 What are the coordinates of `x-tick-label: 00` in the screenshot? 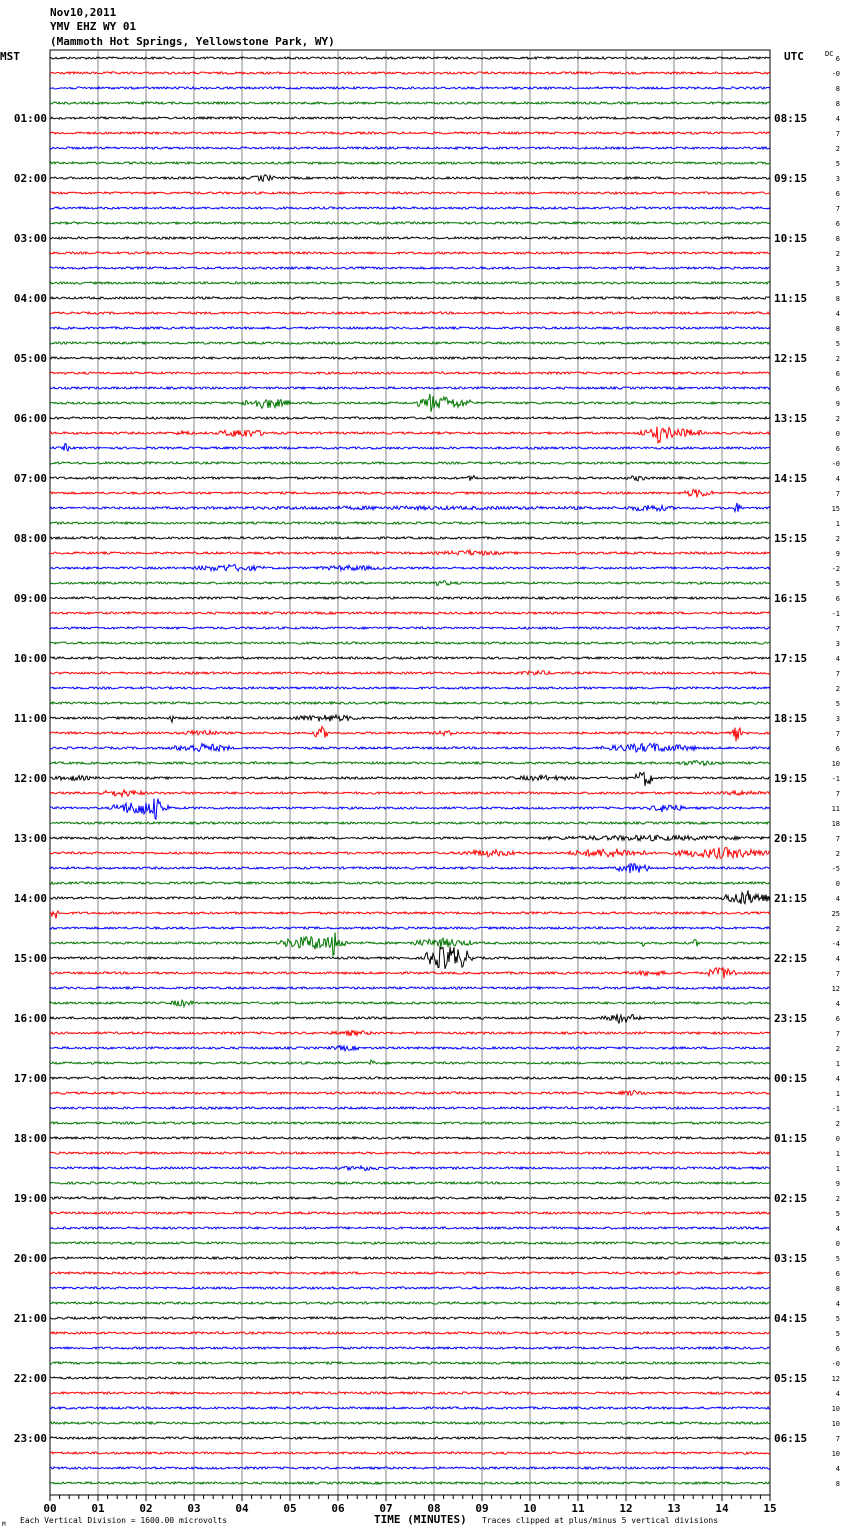 It's located at (49, 1508).